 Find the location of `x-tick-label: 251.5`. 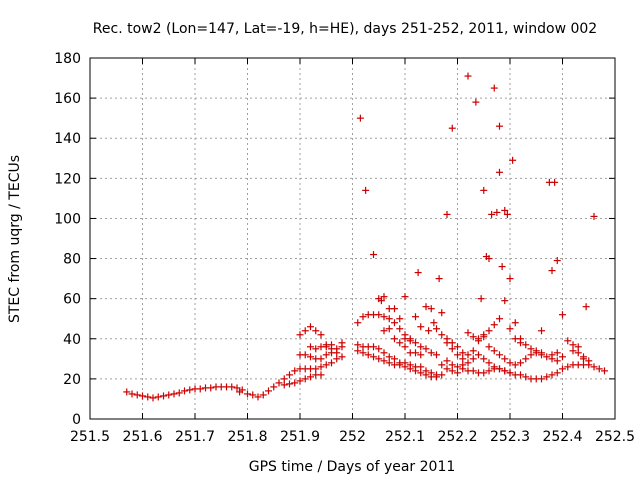

x-tick-label: 251.5 is located at coordinates (90, 437).